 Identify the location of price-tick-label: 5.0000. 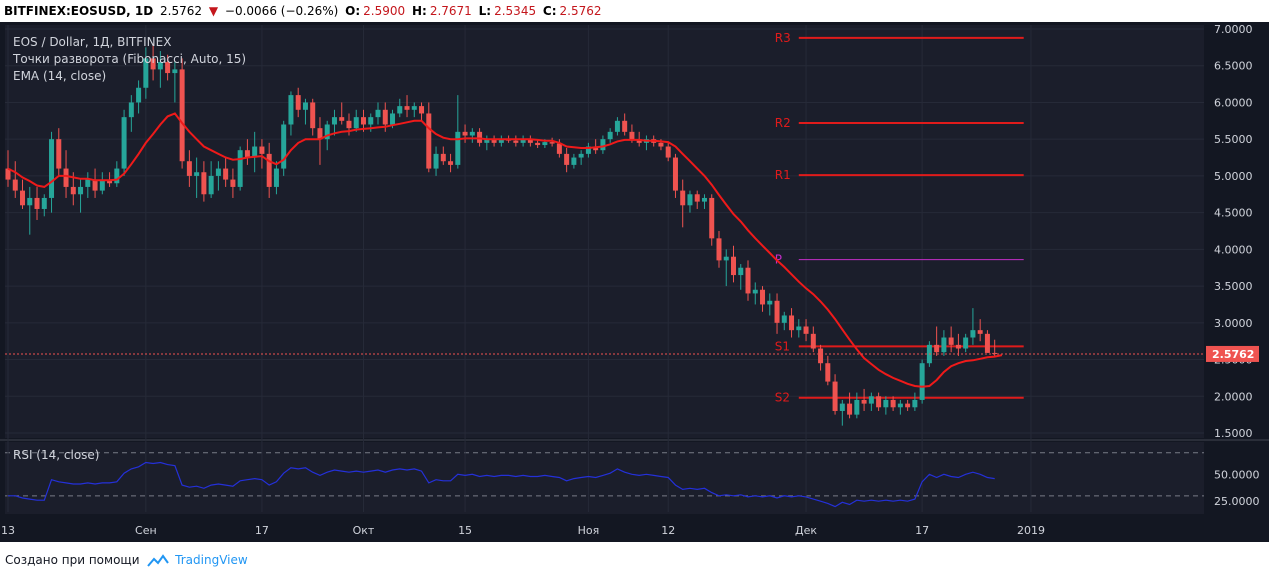
(1233, 176).